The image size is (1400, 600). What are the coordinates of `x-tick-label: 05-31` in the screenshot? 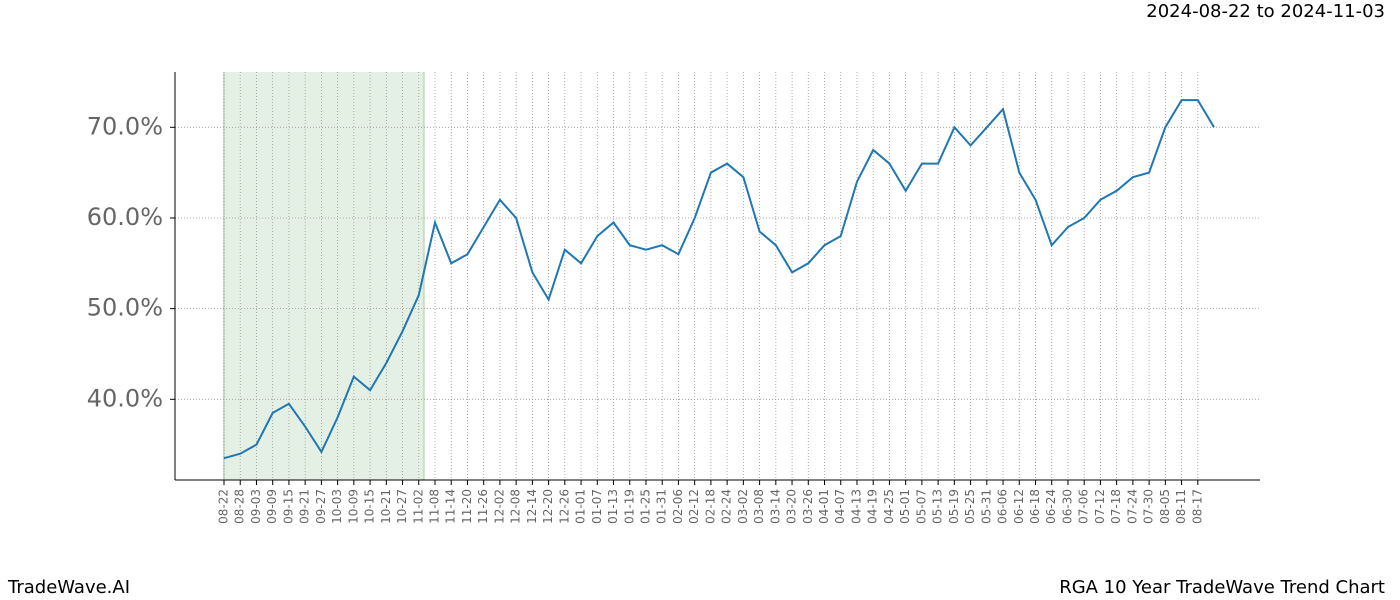 It's located at (986, 506).